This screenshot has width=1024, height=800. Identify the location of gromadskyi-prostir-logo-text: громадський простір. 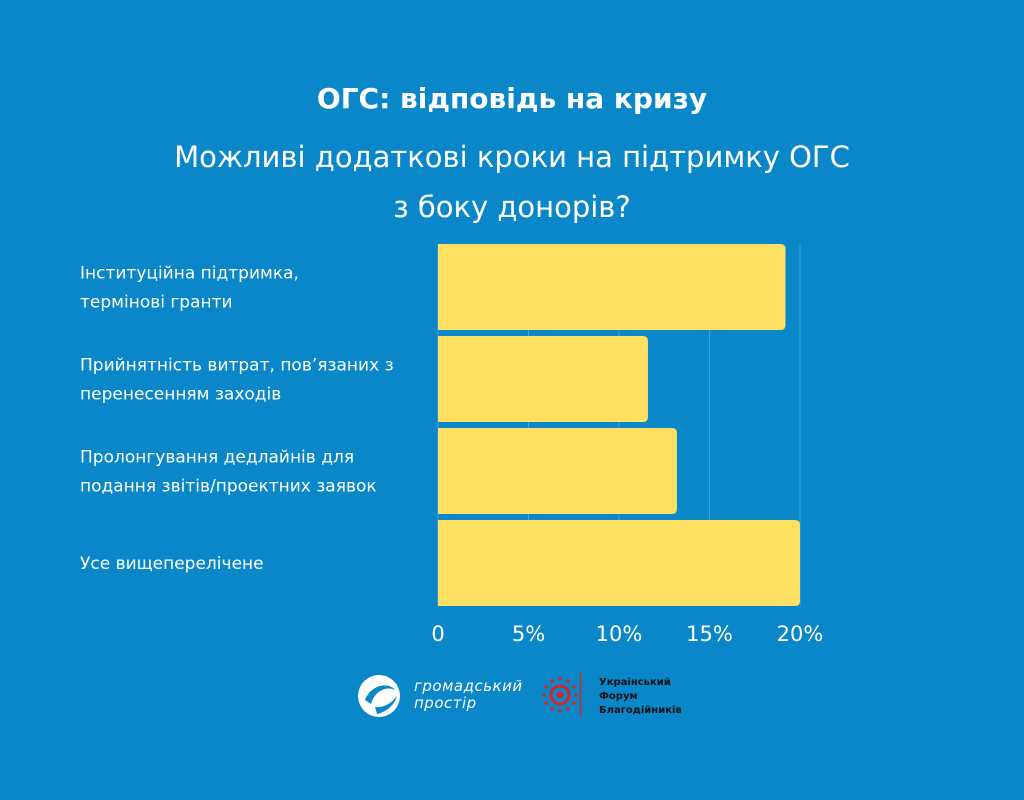
(468, 695).